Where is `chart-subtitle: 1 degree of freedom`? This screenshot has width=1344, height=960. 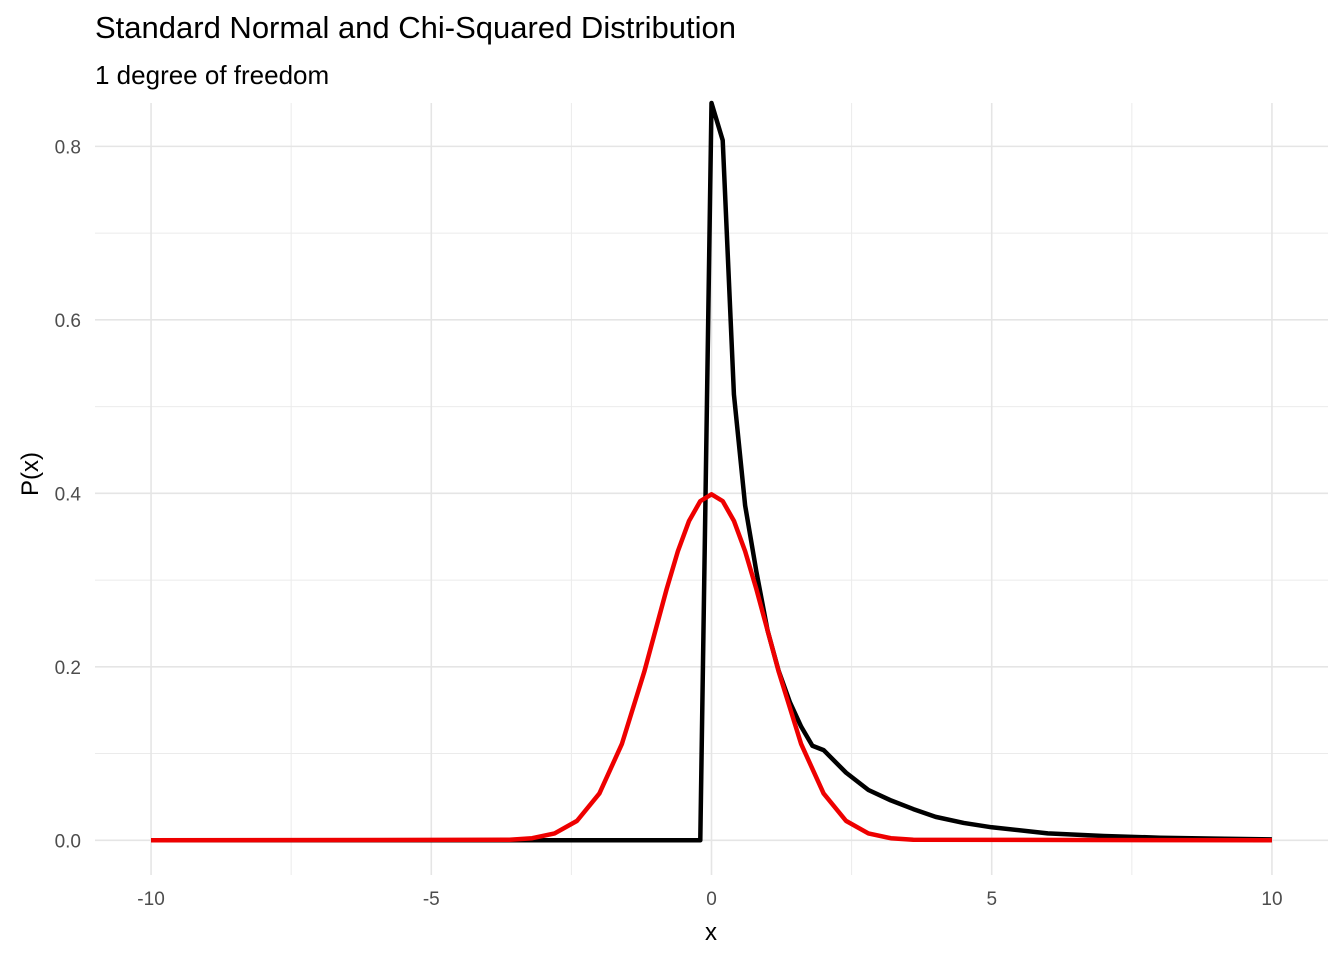 chart-subtitle: 1 degree of freedom is located at coordinates (212, 75).